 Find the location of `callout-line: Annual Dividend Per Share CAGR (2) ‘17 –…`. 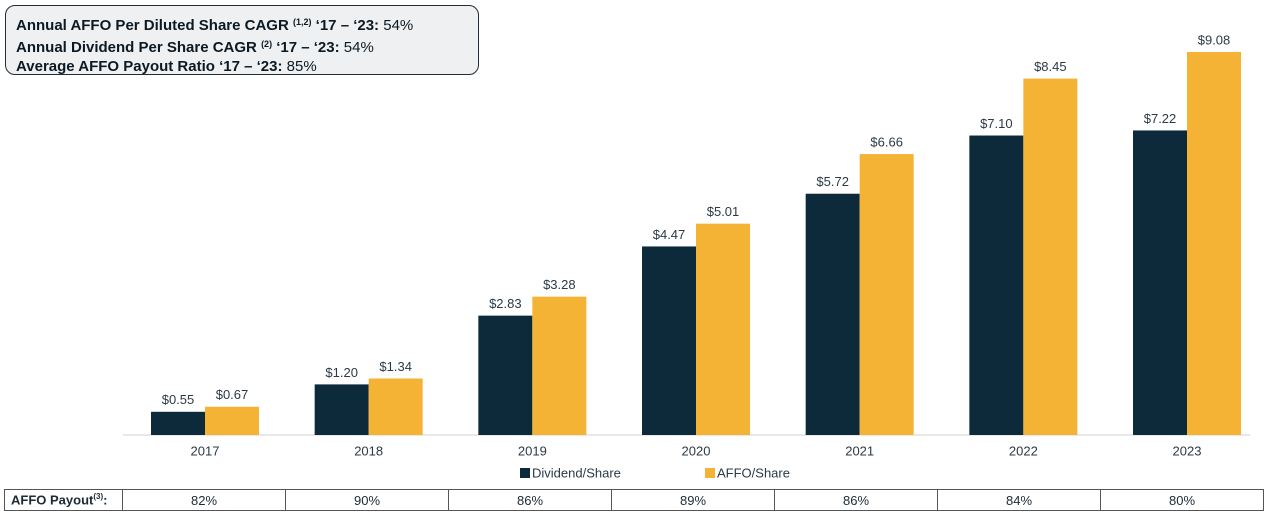

callout-line: Annual Dividend Per Share CAGR (2) ‘17 –… is located at coordinates (242, 46).